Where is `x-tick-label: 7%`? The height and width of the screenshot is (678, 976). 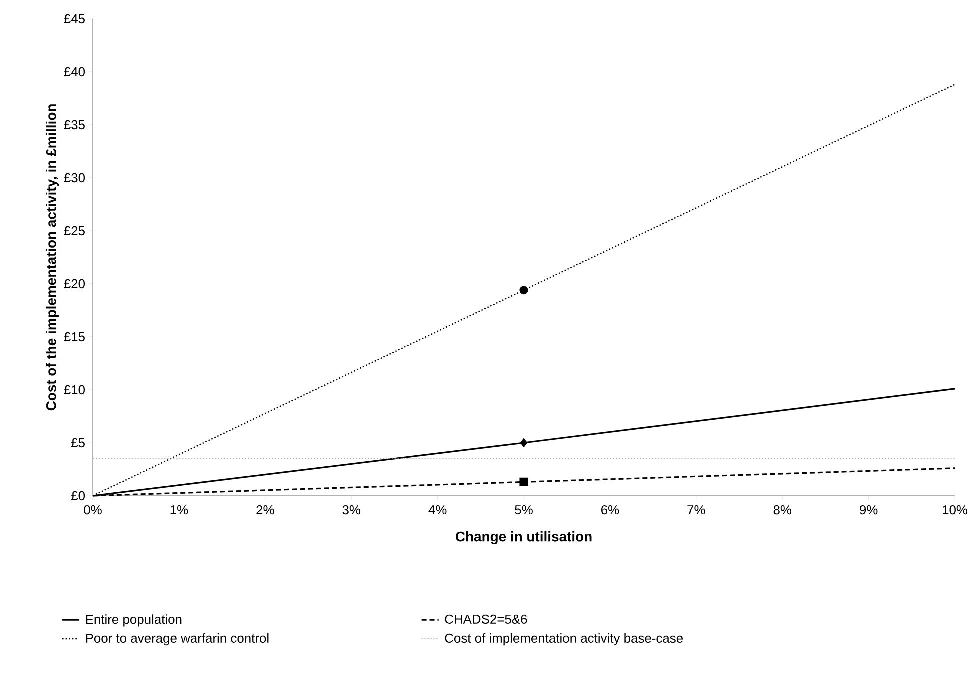
x-tick-label: 7% is located at coordinates (697, 510).